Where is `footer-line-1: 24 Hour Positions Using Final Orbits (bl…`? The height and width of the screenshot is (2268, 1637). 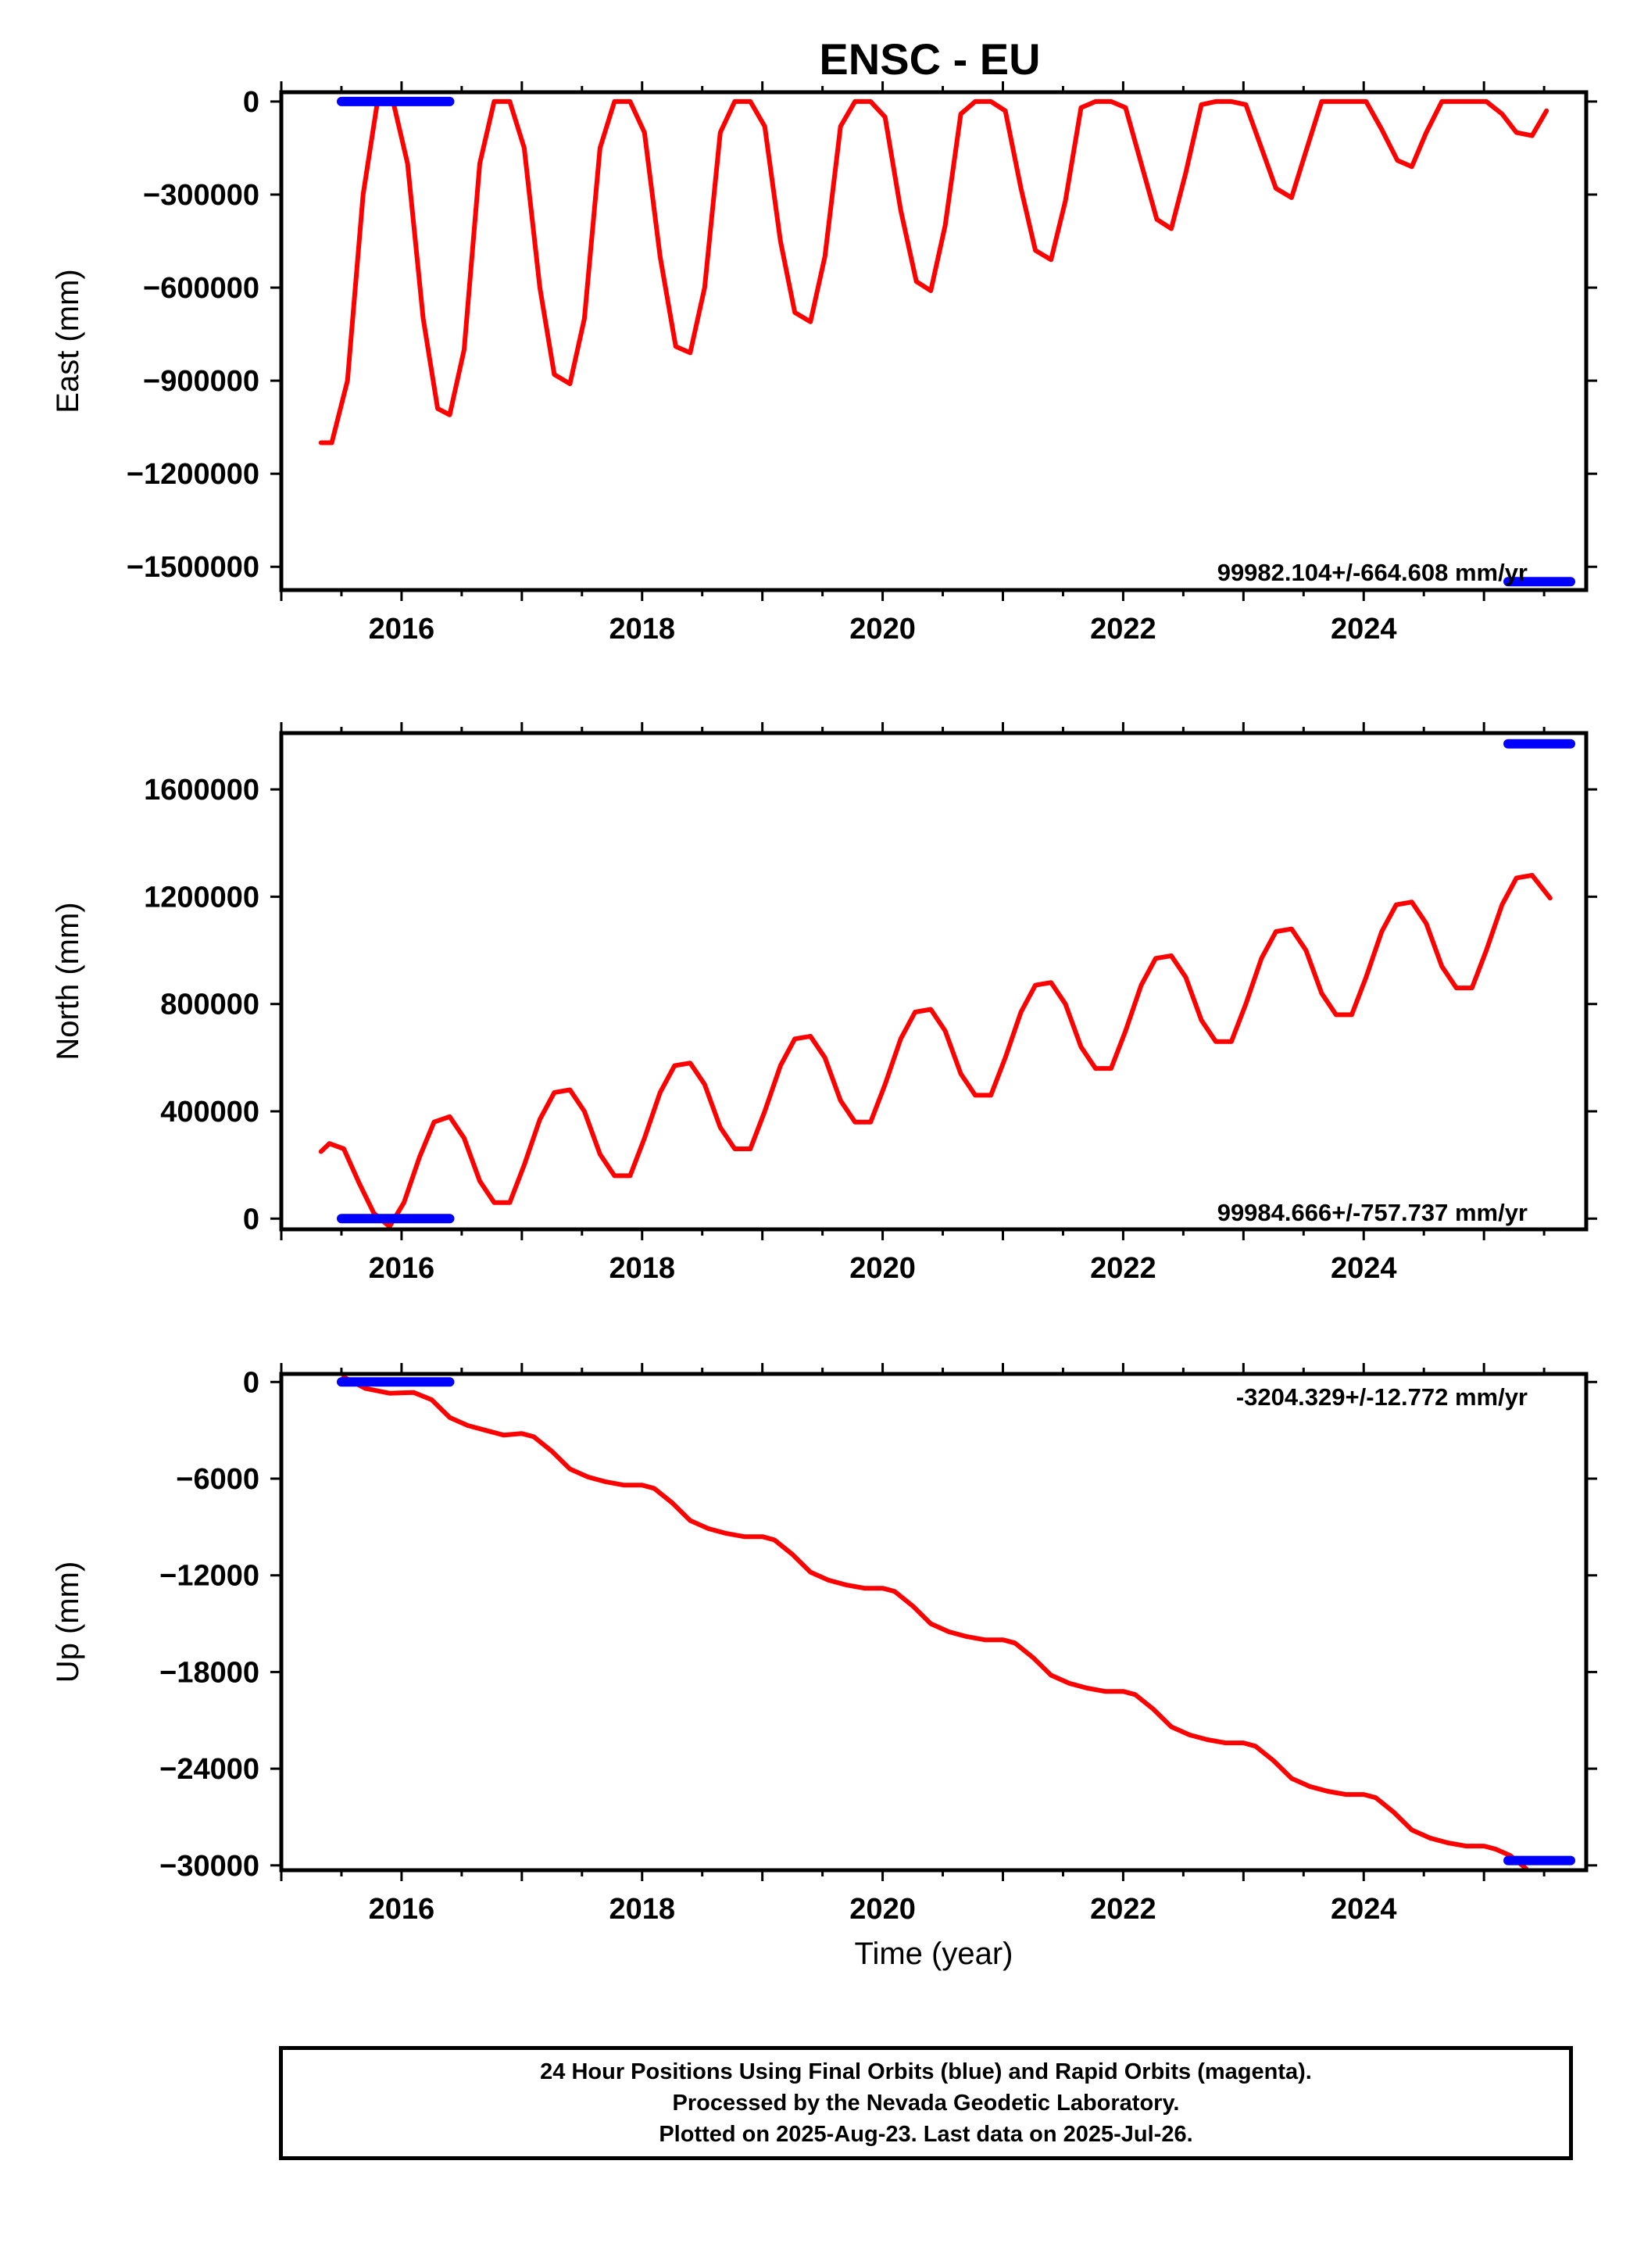
footer-line-1: 24 Hour Positions Using Final Orbits (bl… is located at coordinates (926, 2072).